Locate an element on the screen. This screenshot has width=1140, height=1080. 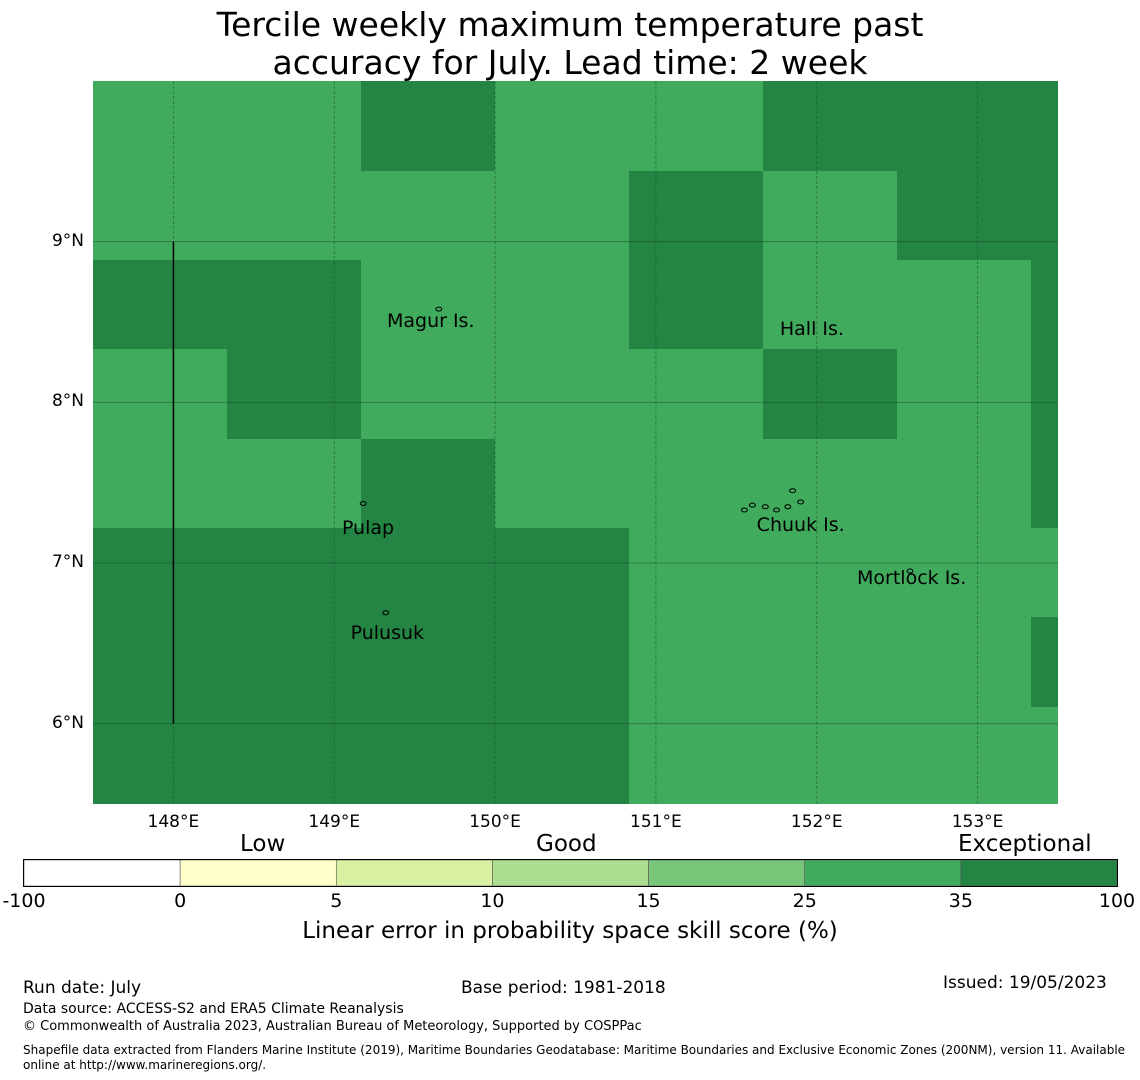
latitude-tick-label: 7°N is located at coordinates (67, 562).